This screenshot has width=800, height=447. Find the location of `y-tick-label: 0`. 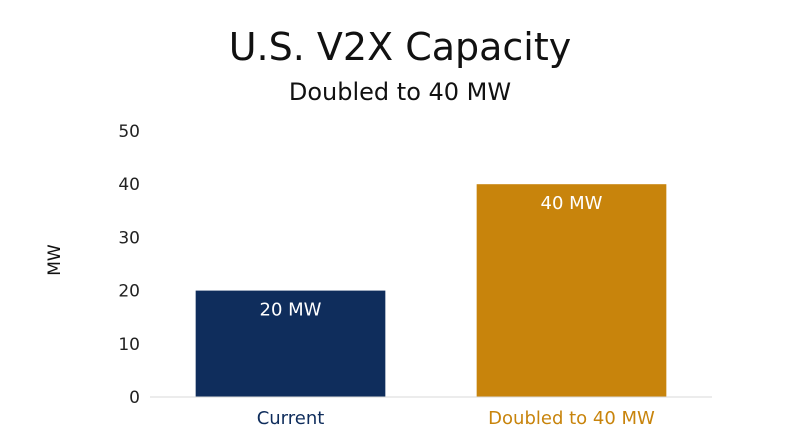

y-tick-label: 0 is located at coordinates (134, 398).